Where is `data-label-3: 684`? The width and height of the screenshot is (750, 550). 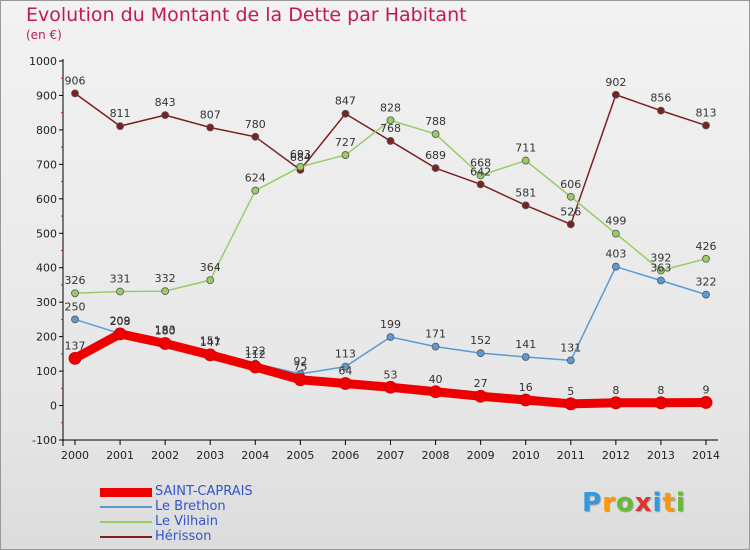 data-label-3: 684 is located at coordinates (300, 157).